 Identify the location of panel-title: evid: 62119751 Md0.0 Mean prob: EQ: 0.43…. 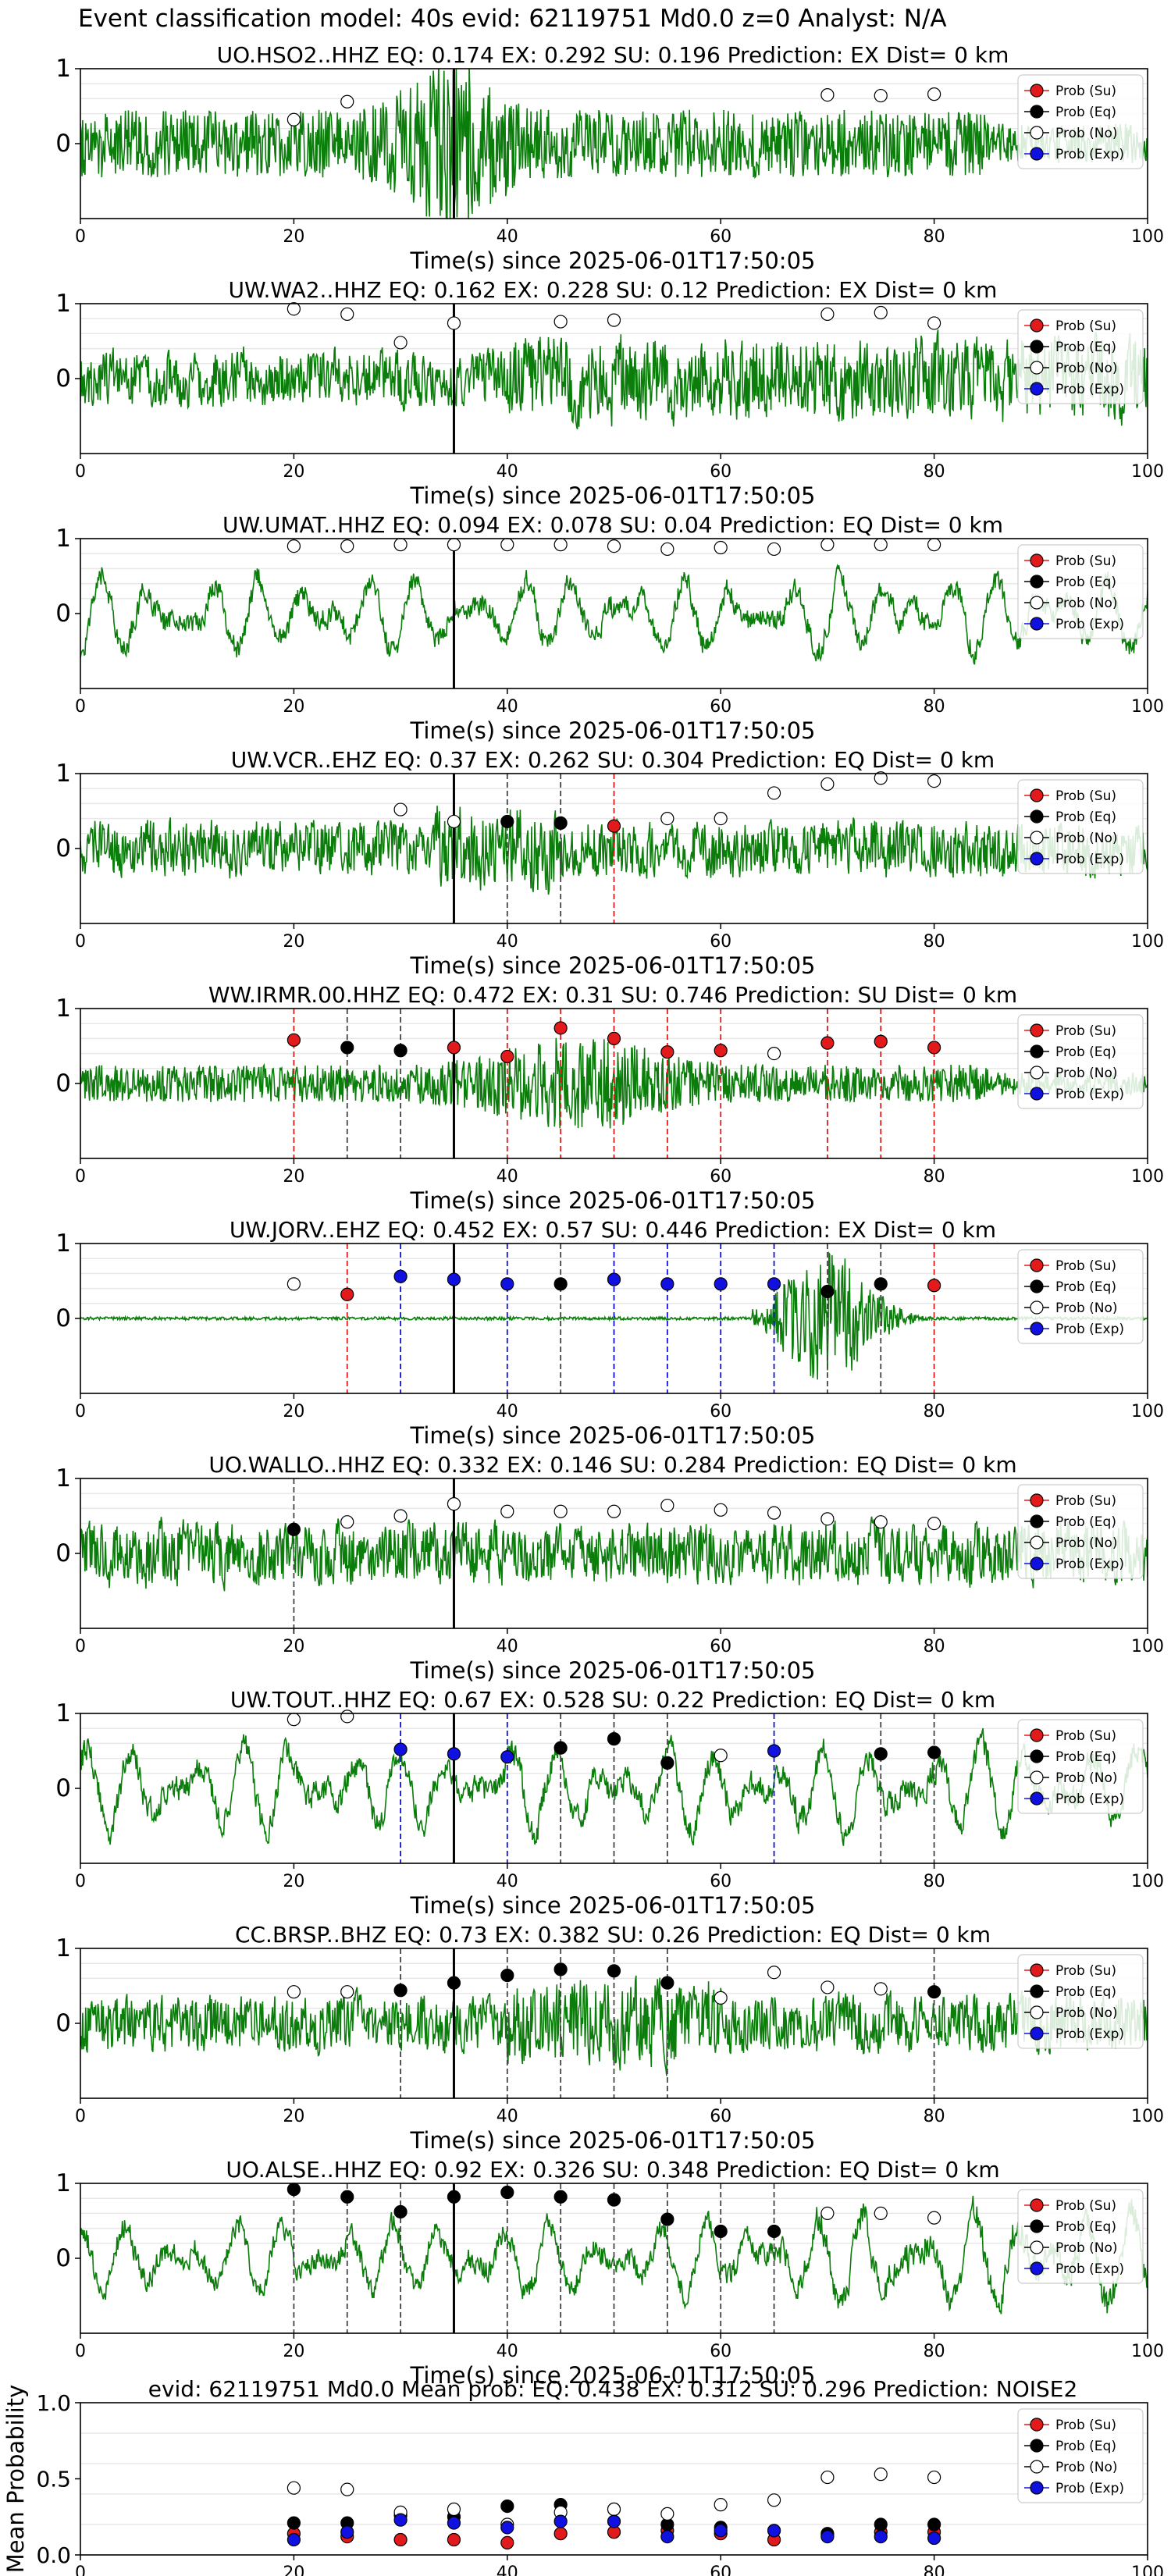
(613, 2389).